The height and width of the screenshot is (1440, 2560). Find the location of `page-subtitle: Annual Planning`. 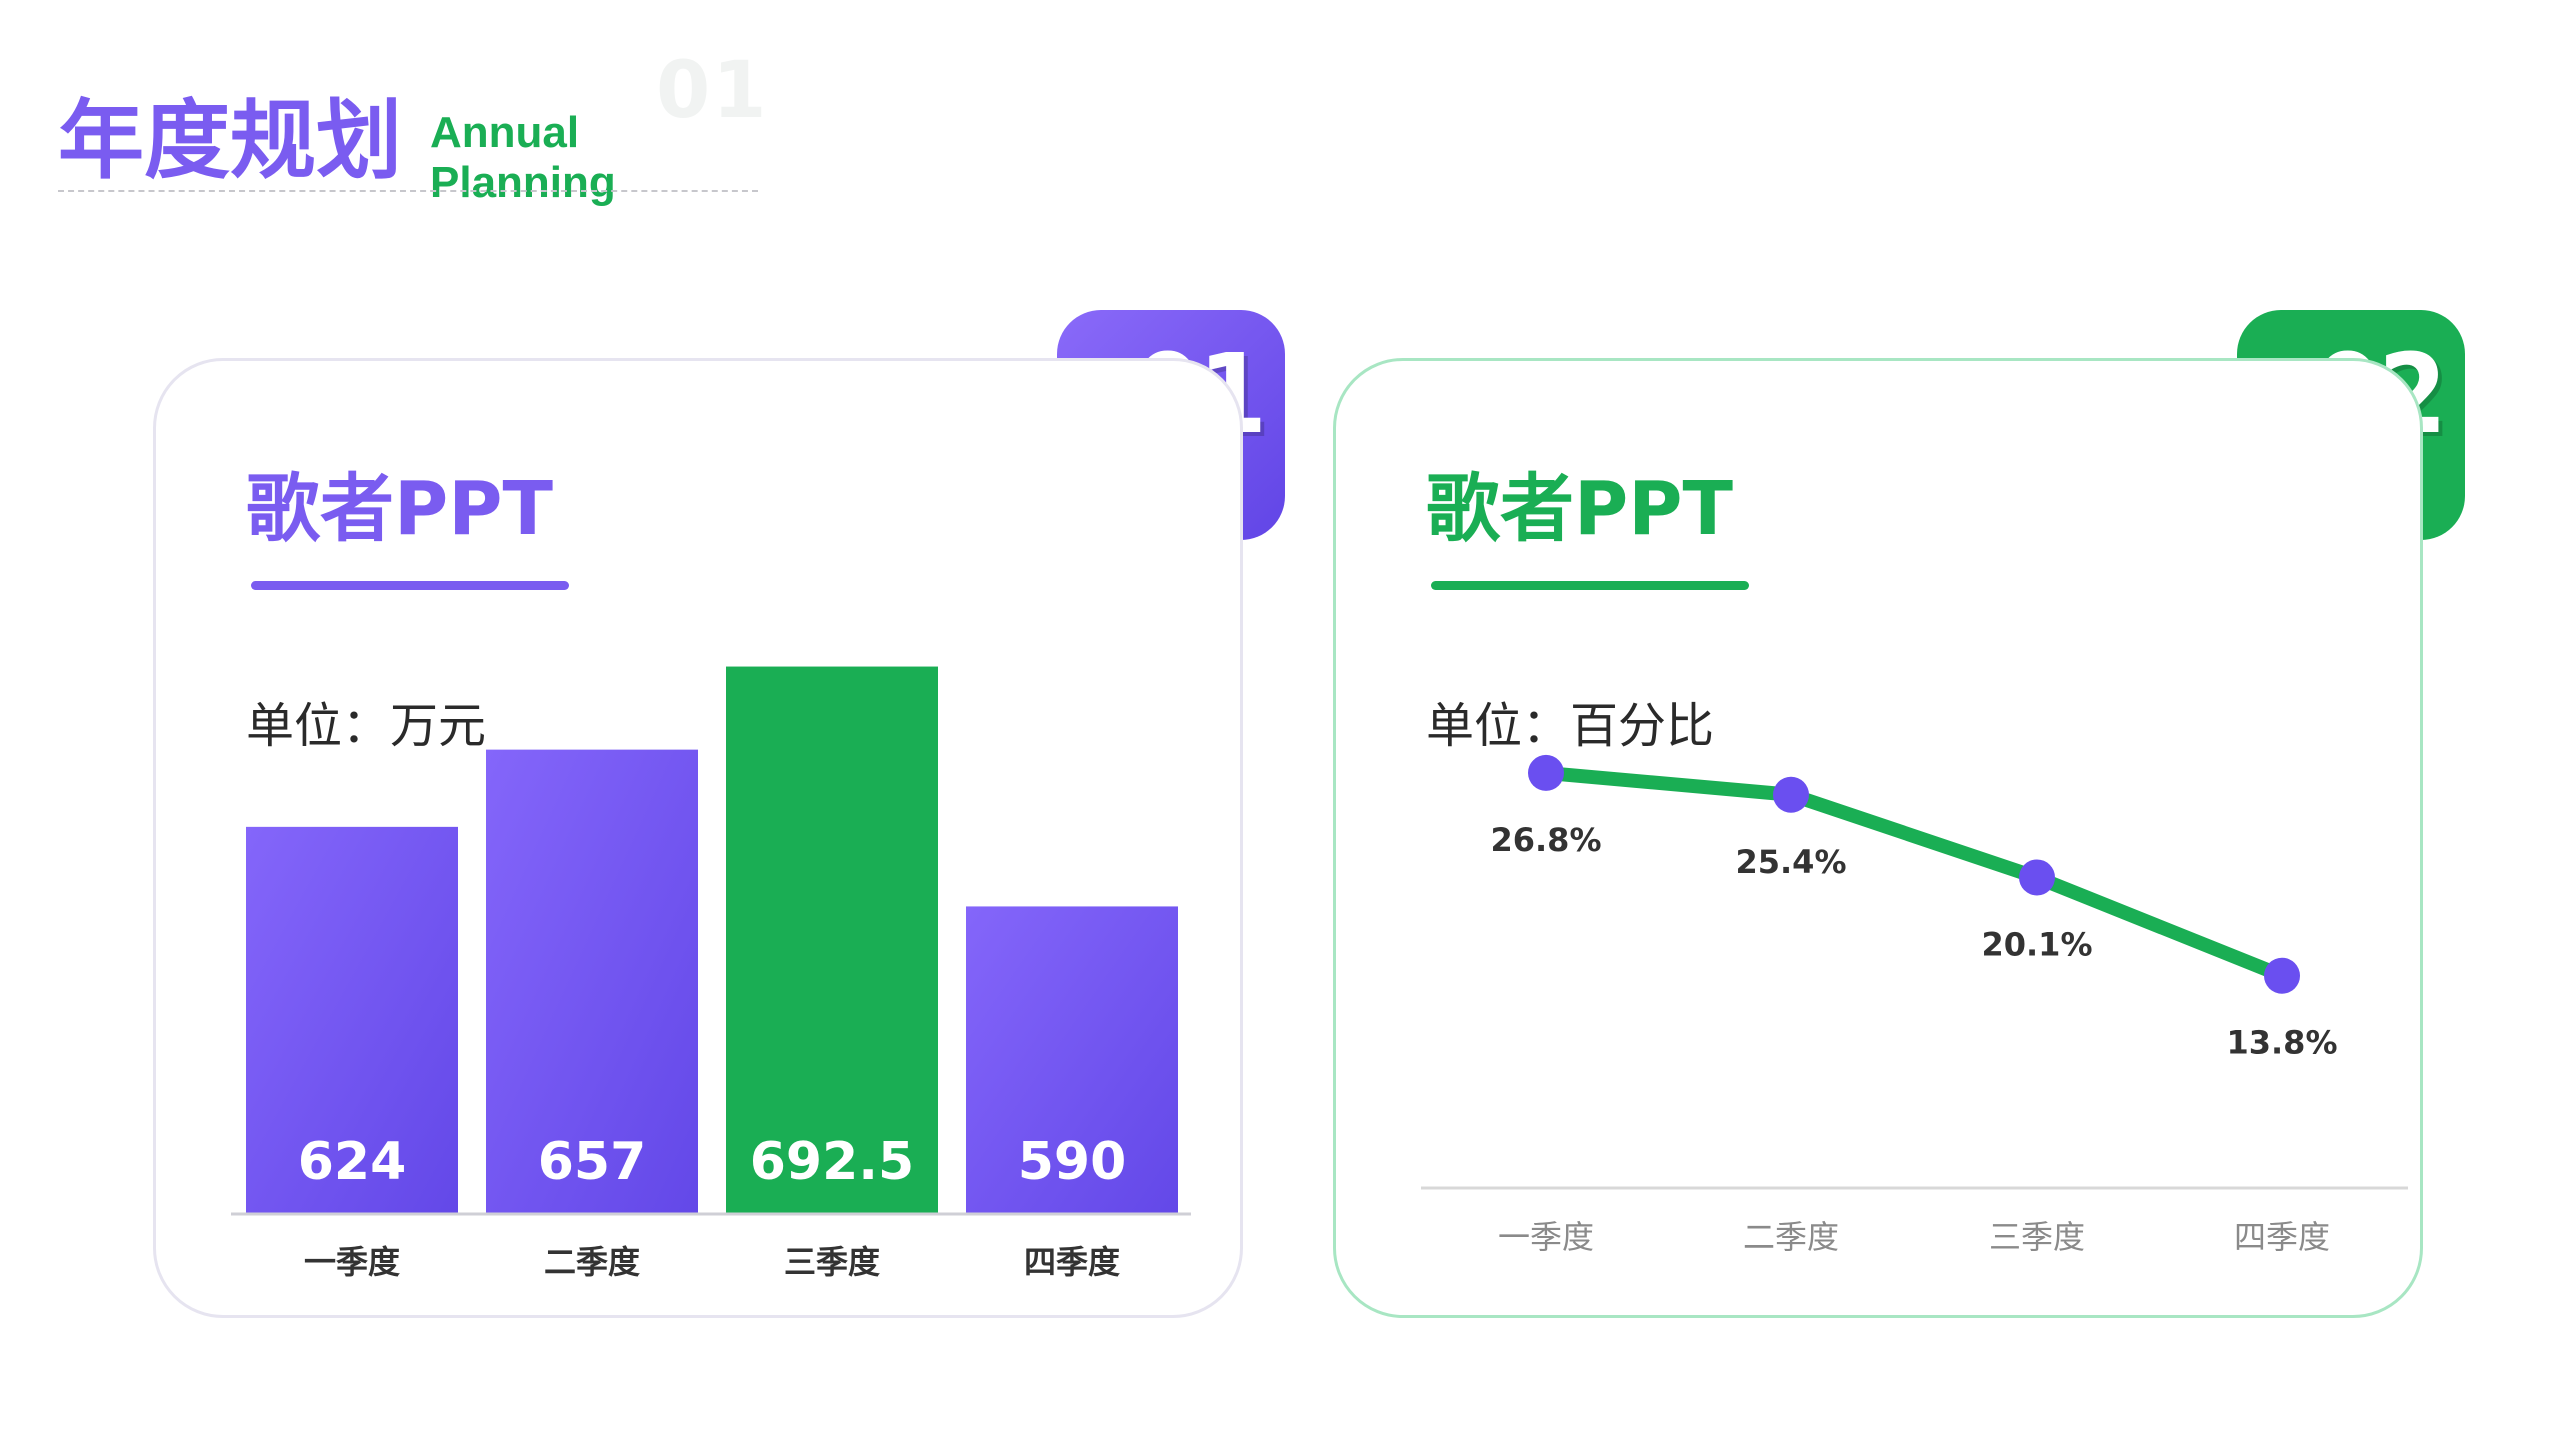

page-subtitle: Annual Planning is located at coordinates (523, 157).